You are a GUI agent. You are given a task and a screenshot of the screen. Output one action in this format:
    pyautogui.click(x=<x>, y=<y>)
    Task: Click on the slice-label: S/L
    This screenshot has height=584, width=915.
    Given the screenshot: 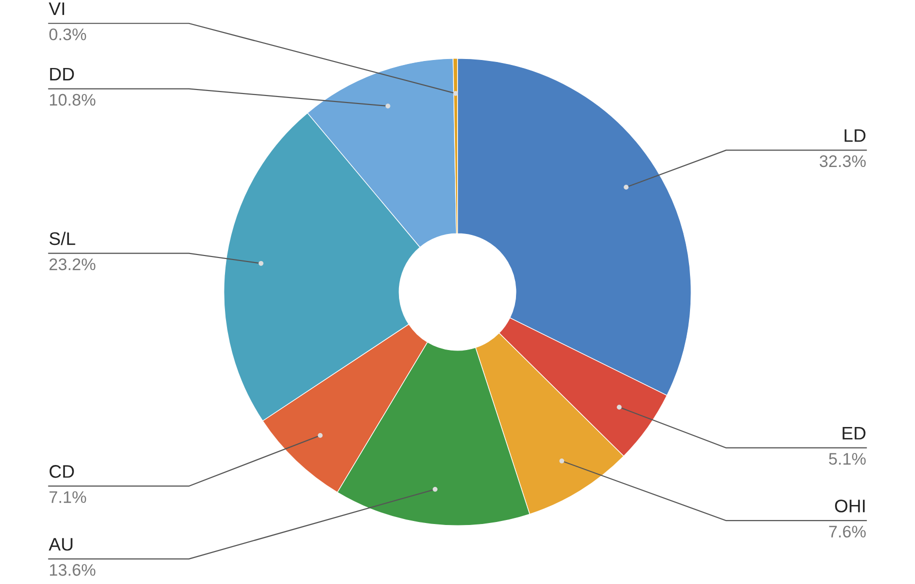 What is the action you would take?
    pyautogui.click(x=63, y=239)
    